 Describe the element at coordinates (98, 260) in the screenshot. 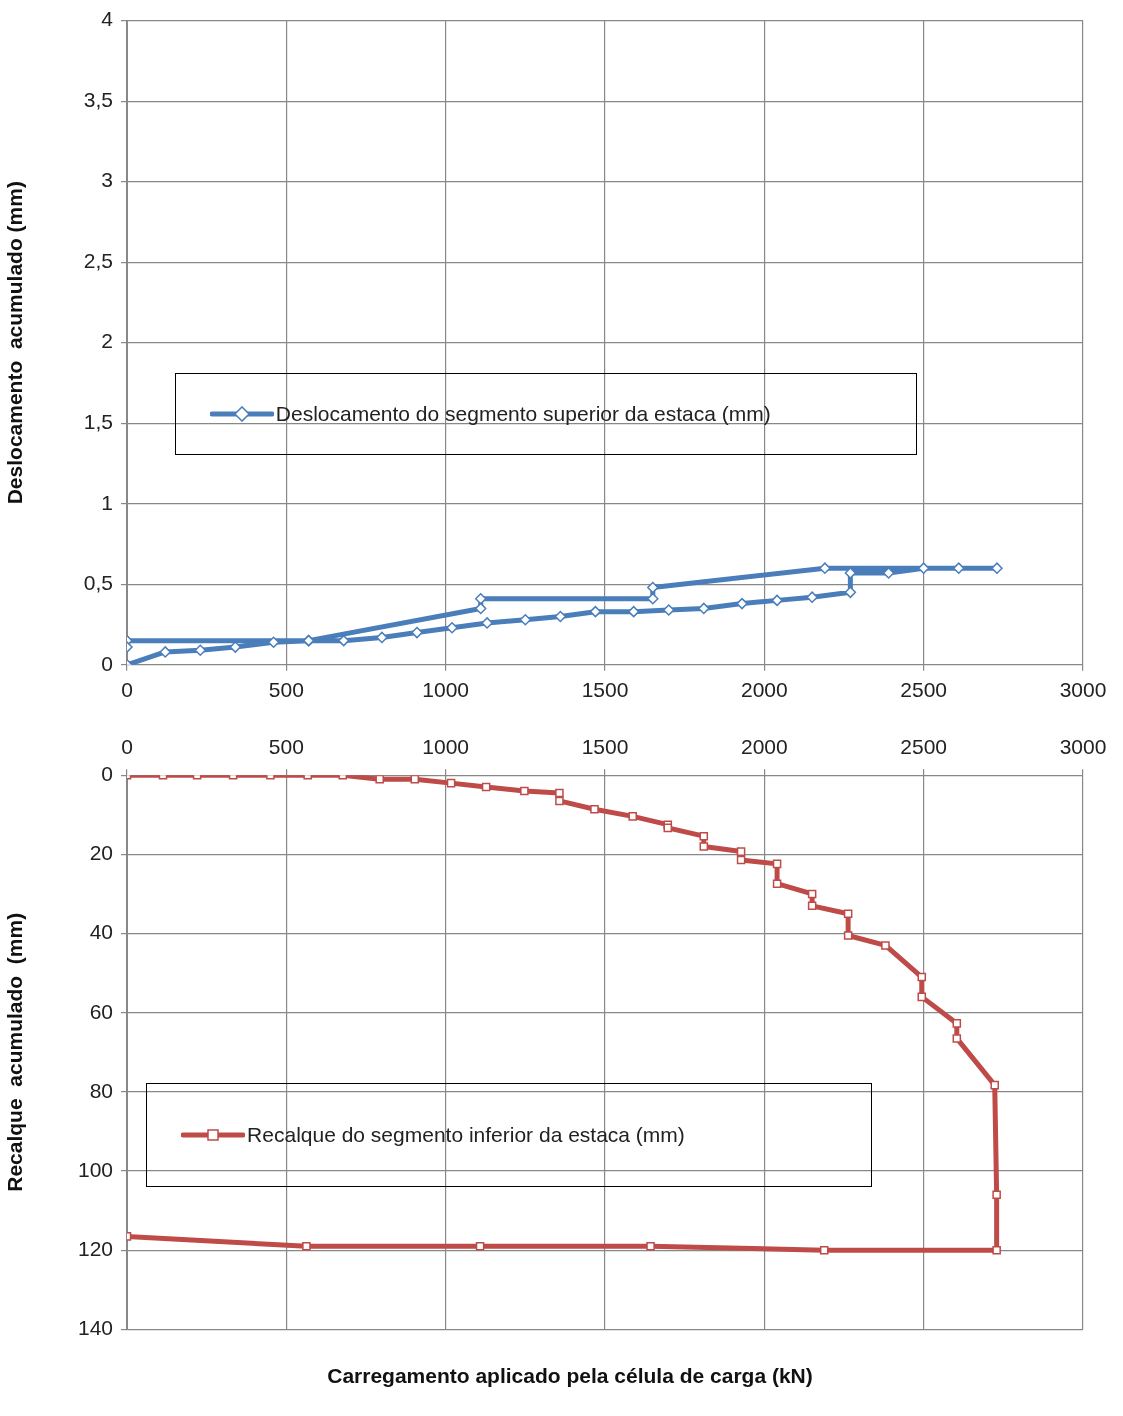

I see `y-tick-label: 2,5` at that location.